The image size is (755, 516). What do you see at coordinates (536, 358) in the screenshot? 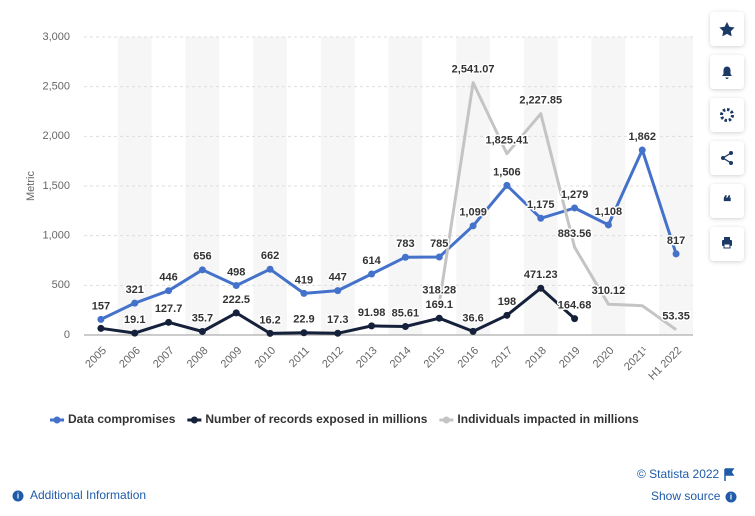
I see `x-tick-label: 2018` at bounding box center [536, 358].